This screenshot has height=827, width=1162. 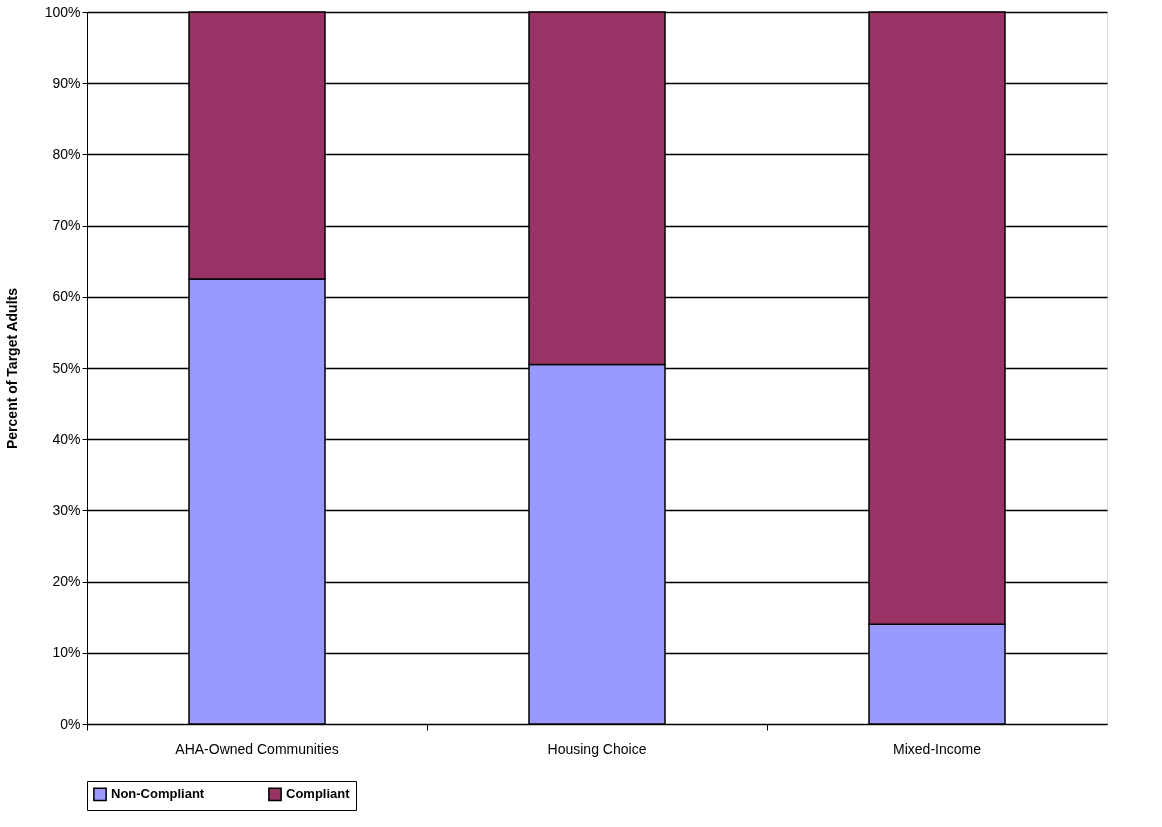 I want to click on x-tick-label: AHA-Owned Communities, so click(x=257, y=748).